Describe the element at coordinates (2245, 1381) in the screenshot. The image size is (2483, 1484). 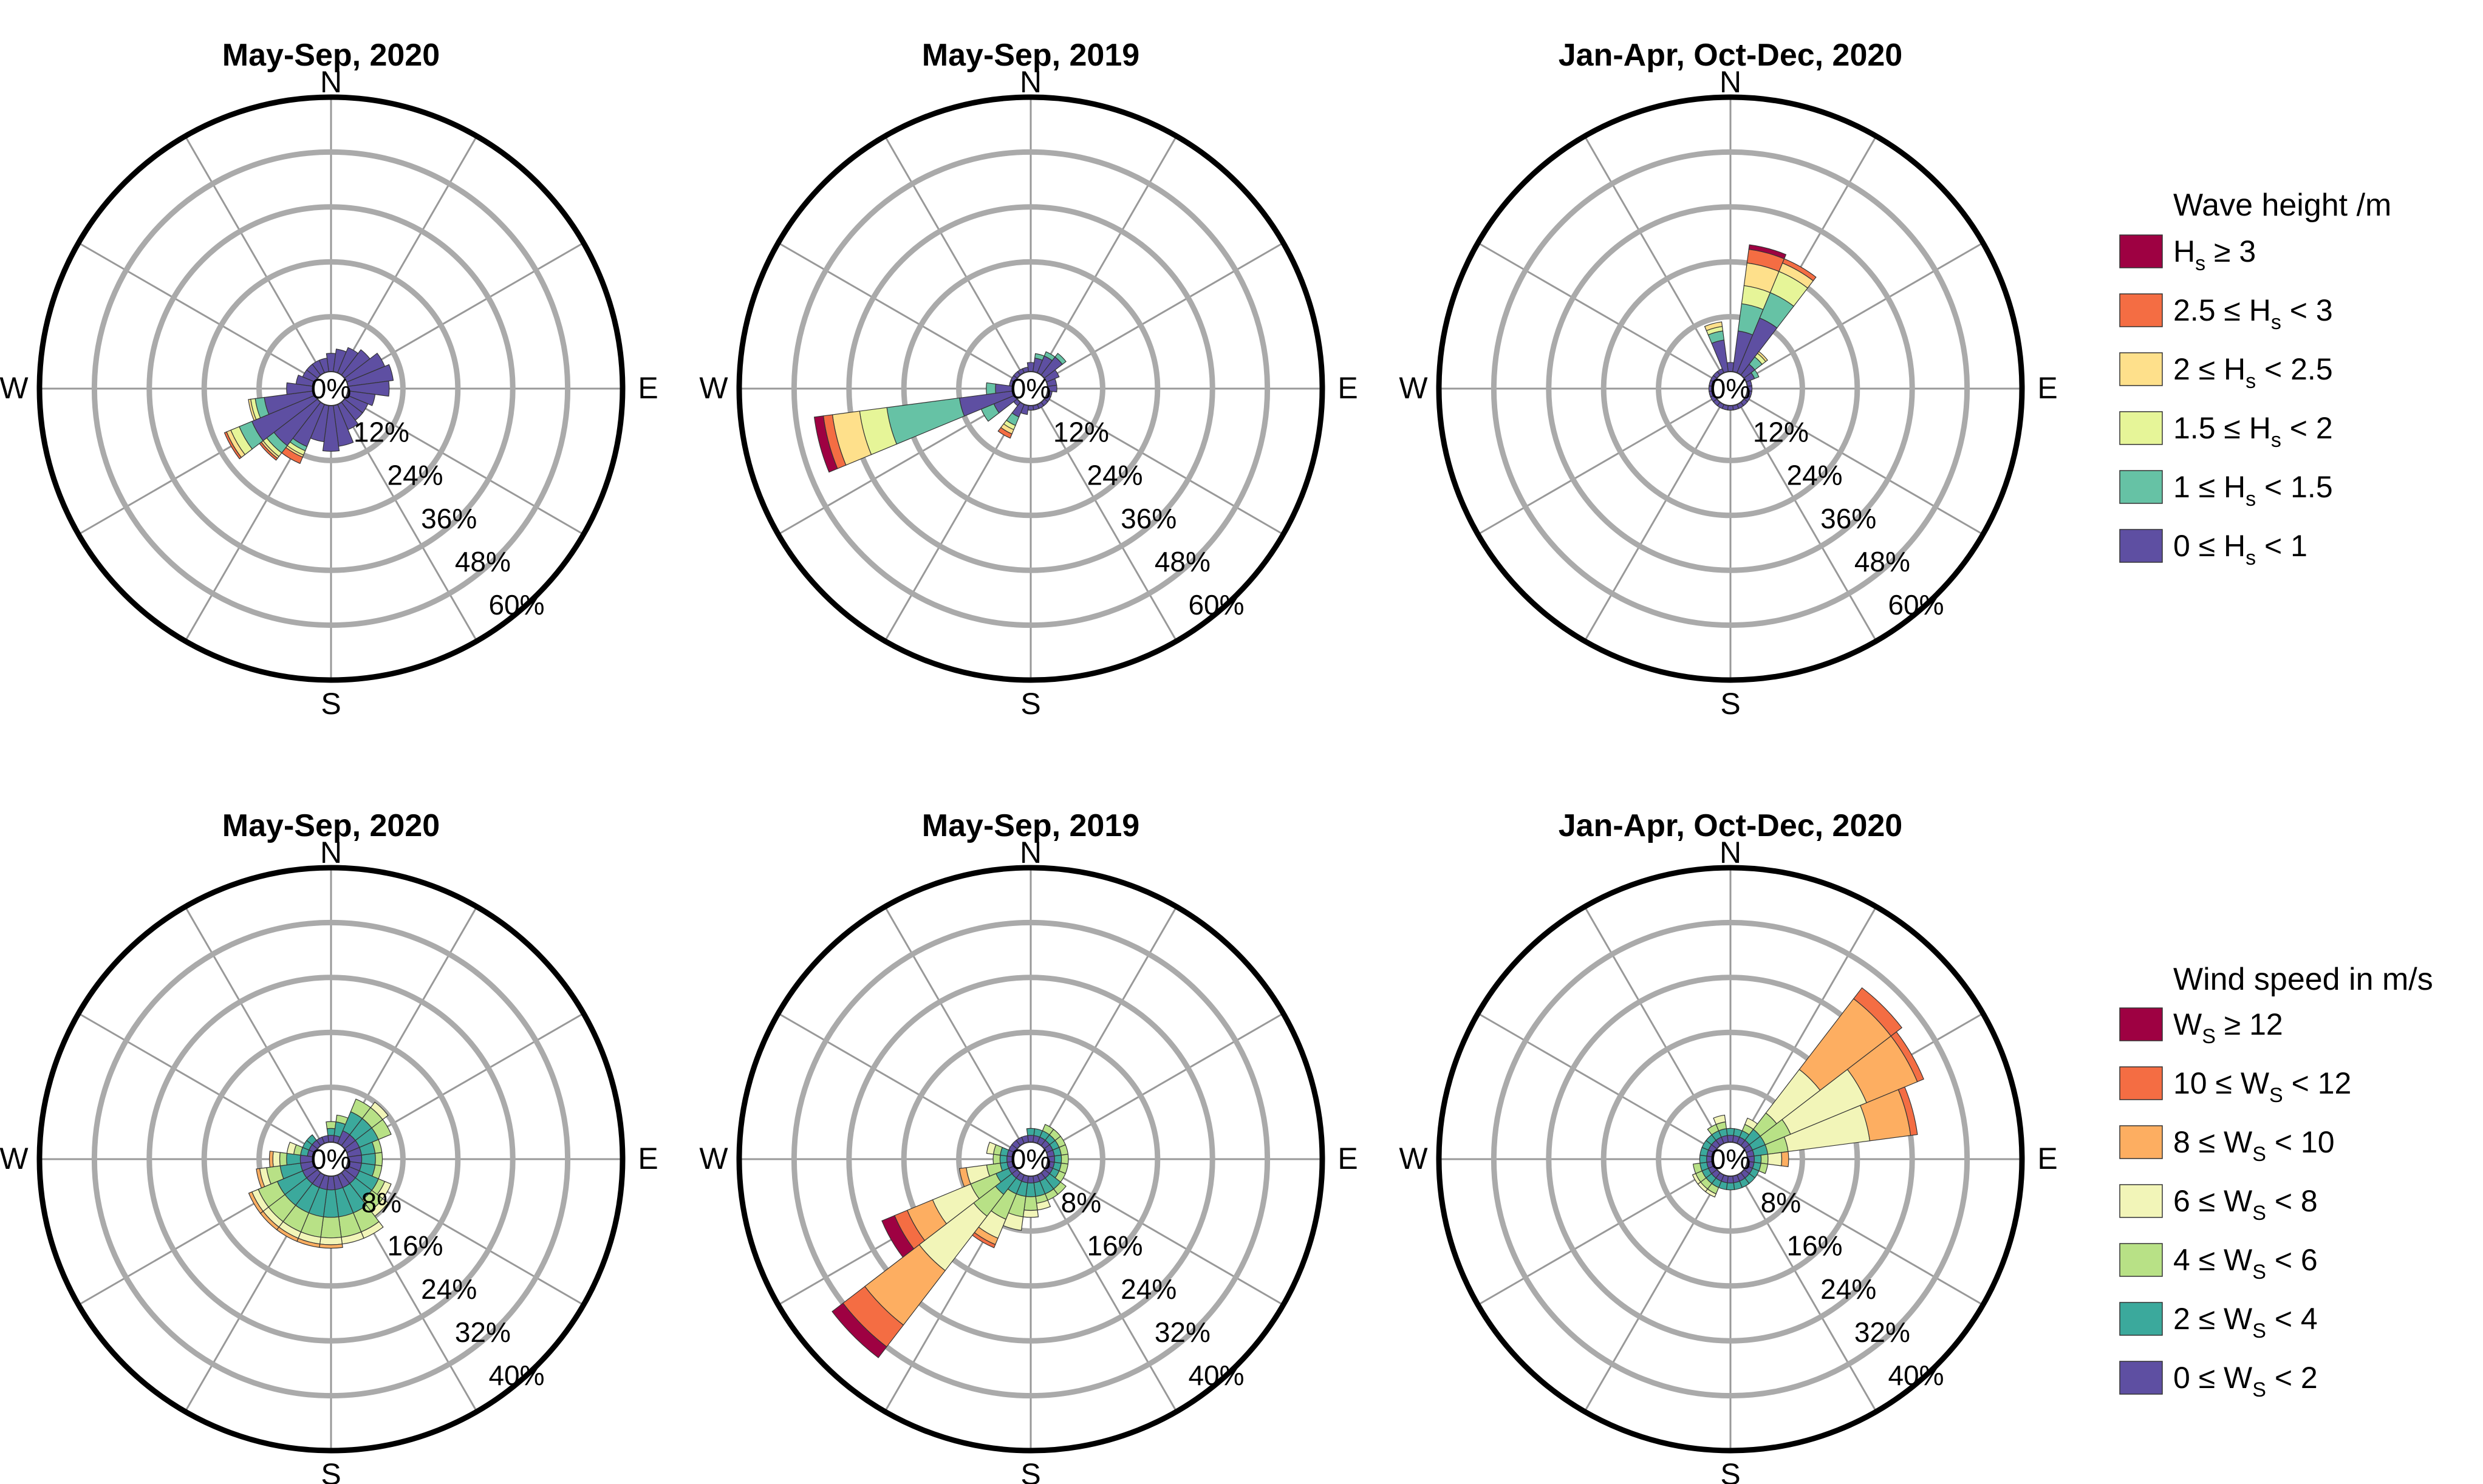
I see `legend-label: 0 ≤ WS < 2` at that location.